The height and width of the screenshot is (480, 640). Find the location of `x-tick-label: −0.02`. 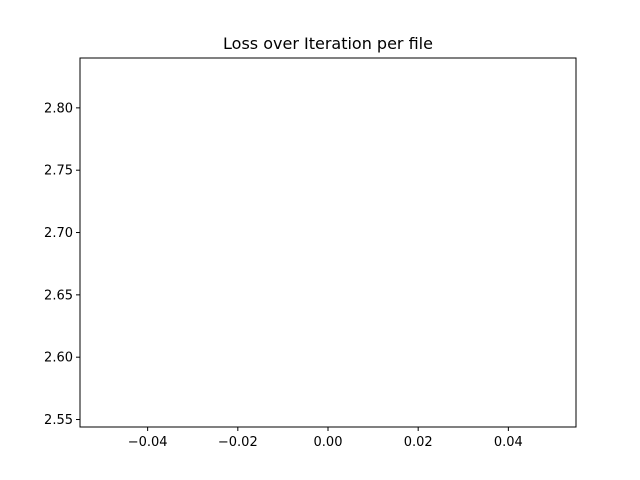

x-tick-label: −0.02 is located at coordinates (238, 442).